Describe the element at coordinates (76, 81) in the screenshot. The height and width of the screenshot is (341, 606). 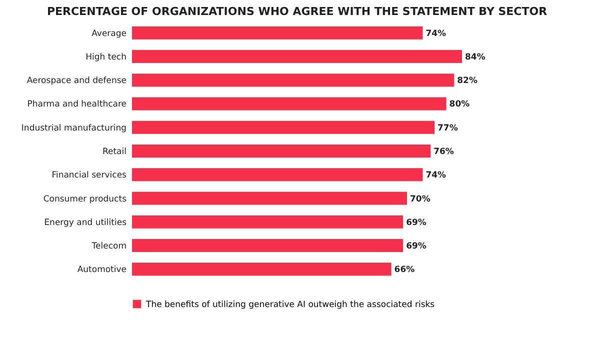
I see `y-tick-label: Aerospace and defense` at that location.